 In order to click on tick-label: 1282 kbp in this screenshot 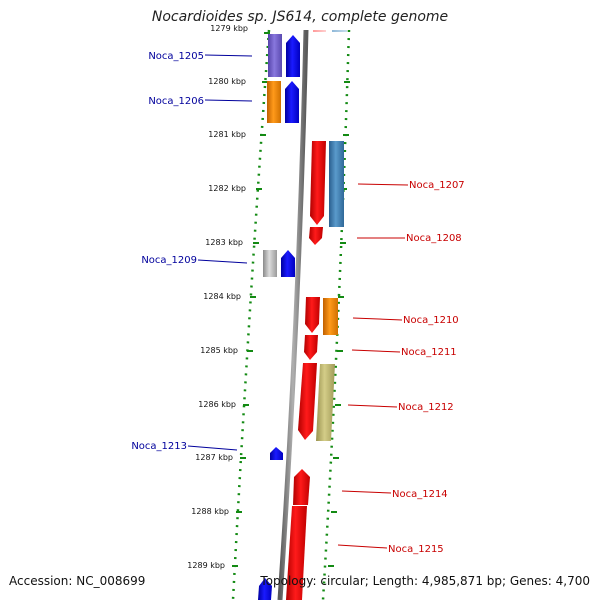, I will do `click(227, 188)`.